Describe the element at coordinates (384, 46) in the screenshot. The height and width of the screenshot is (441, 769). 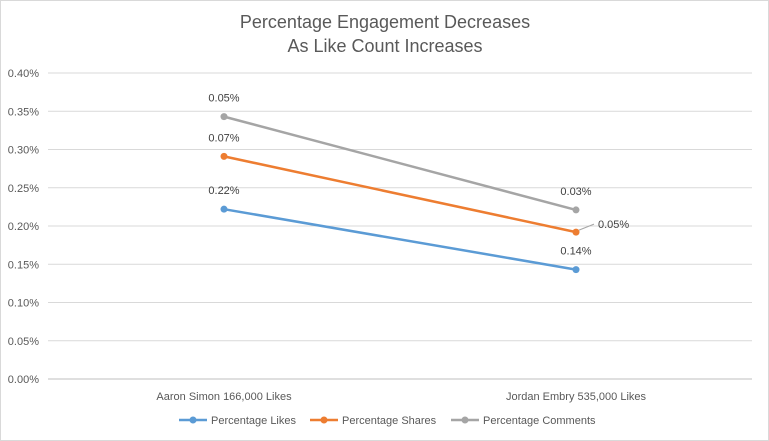
I see `chart-title-line-2: As Like Count Increases` at that location.